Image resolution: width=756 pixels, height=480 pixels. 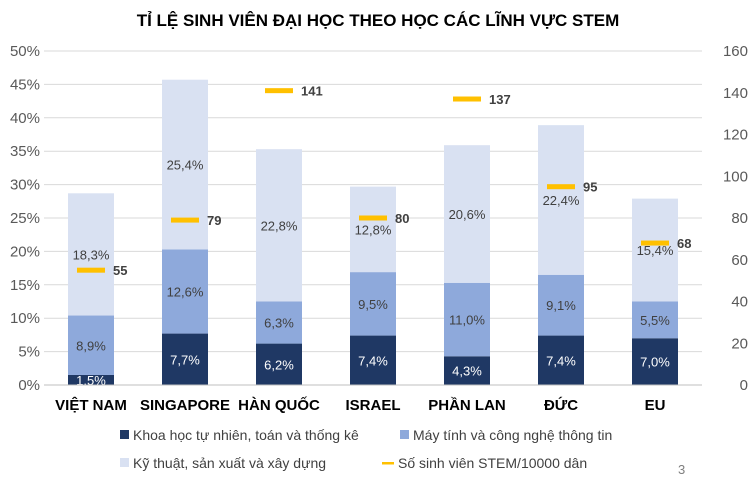 I want to click on data-label: 25,4%, so click(x=185, y=165).